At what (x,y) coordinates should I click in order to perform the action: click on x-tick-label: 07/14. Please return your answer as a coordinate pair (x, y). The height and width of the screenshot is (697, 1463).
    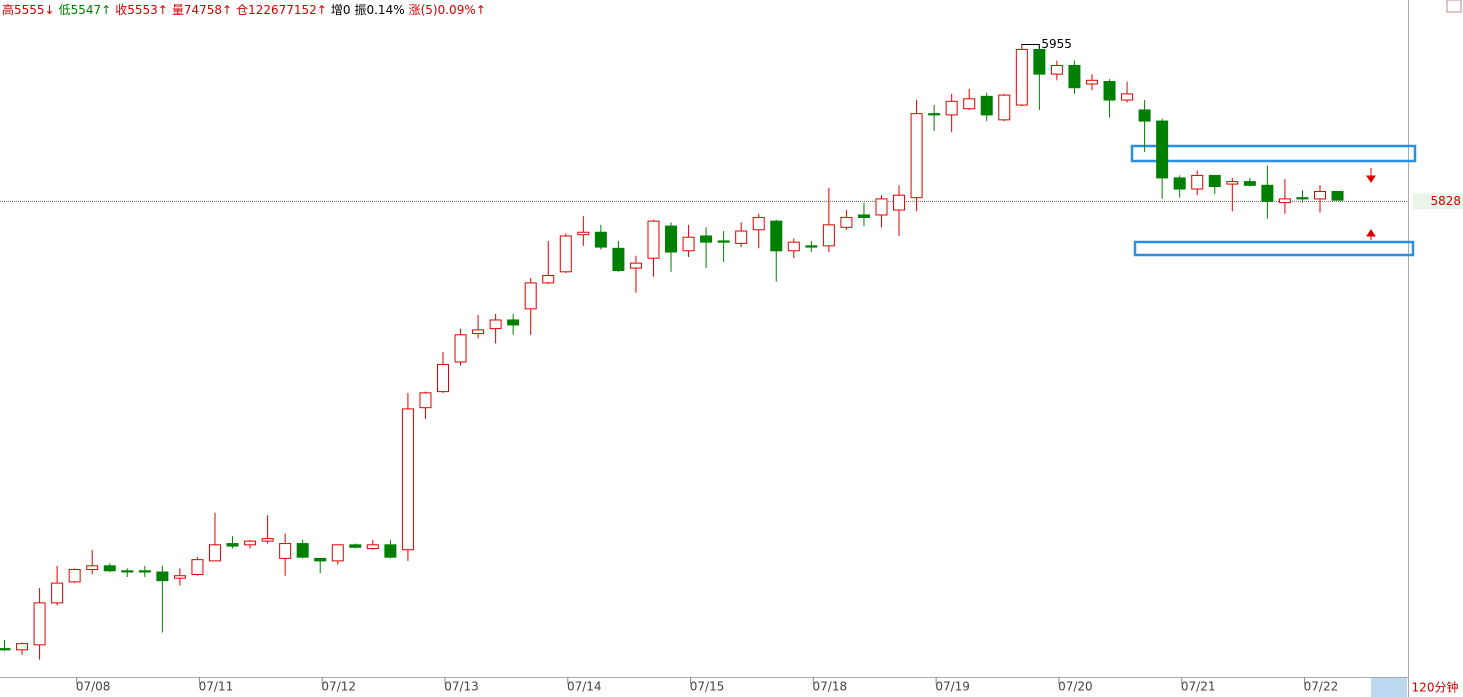
    Looking at the image, I should click on (584, 687).